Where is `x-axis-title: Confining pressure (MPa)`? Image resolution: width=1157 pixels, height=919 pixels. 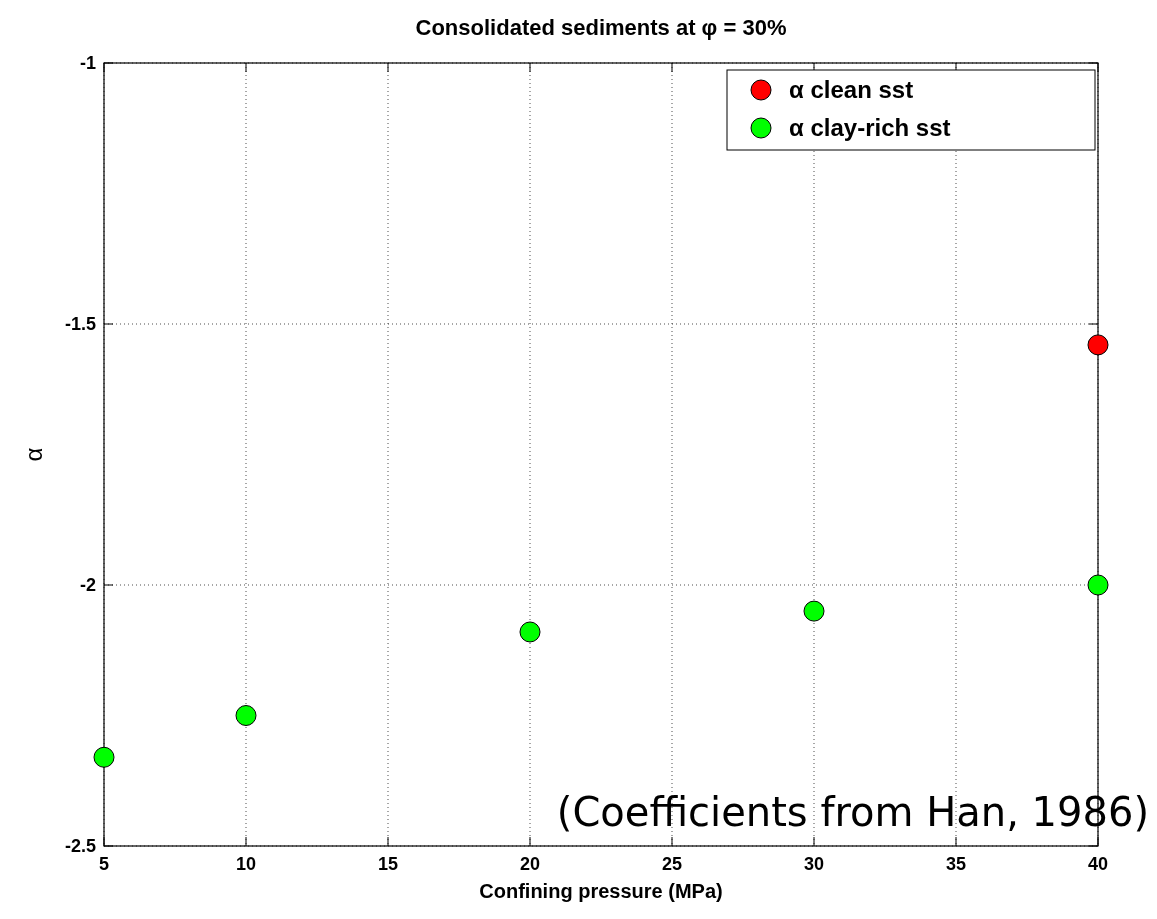
x-axis-title: Confining pressure (MPa) is located at coordinates (601, 891).